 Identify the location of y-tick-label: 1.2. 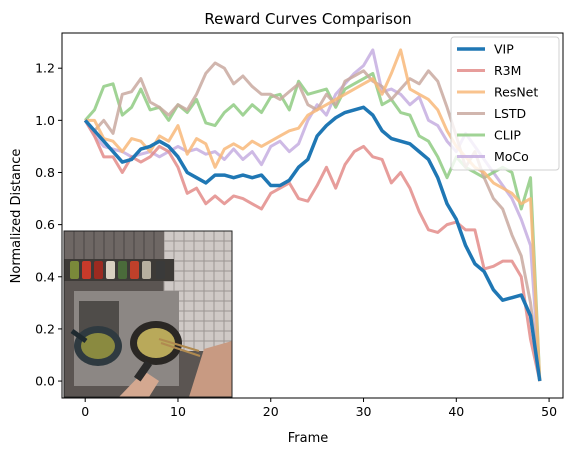
(45, 68).